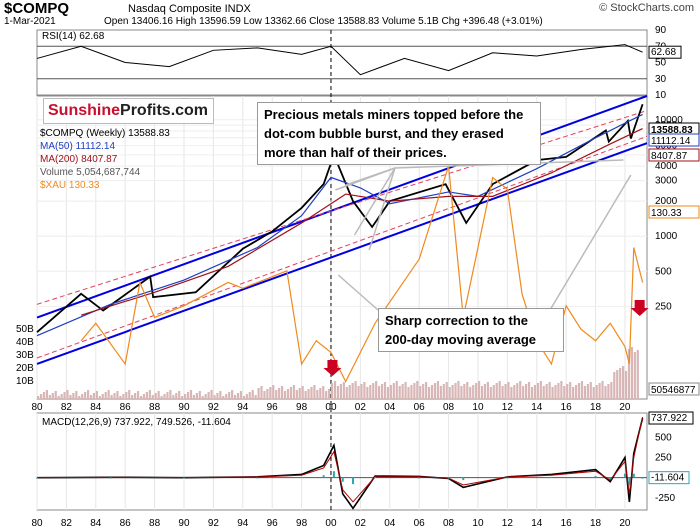  I want to click on macd-signal-line, so click(340, 459).